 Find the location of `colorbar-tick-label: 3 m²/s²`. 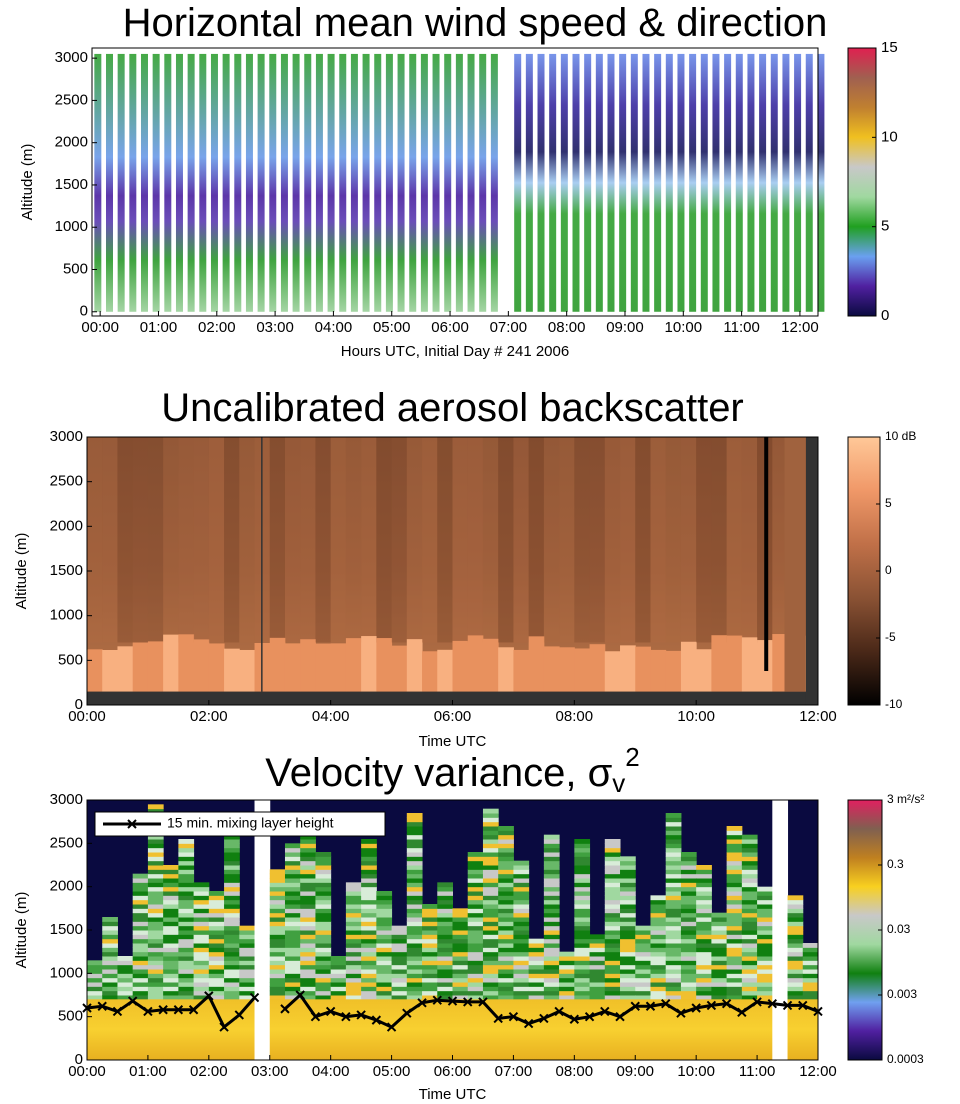

colorbar-tick-label: 3 m²/s² is located at coordinates (905, 799).